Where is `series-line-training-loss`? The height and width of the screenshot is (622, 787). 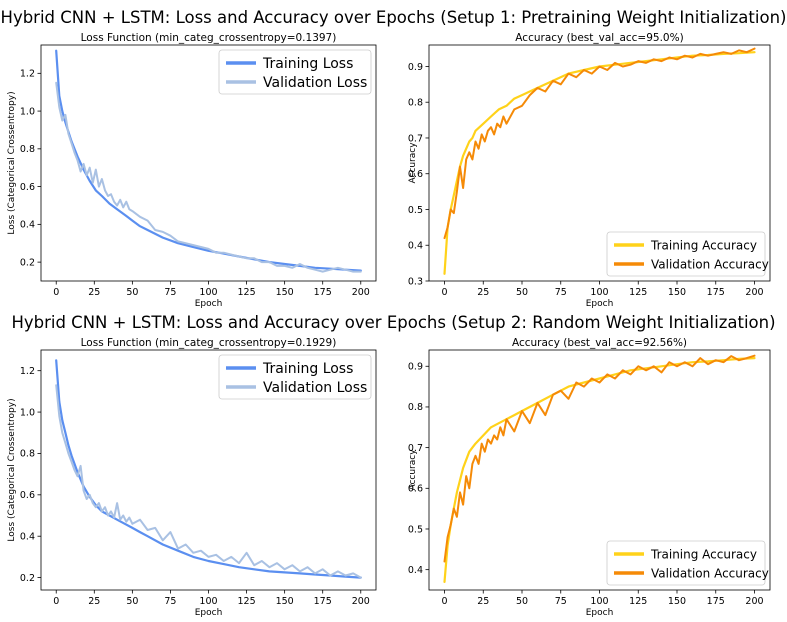 series-line-training-loss is located at coordinates (208, 469).